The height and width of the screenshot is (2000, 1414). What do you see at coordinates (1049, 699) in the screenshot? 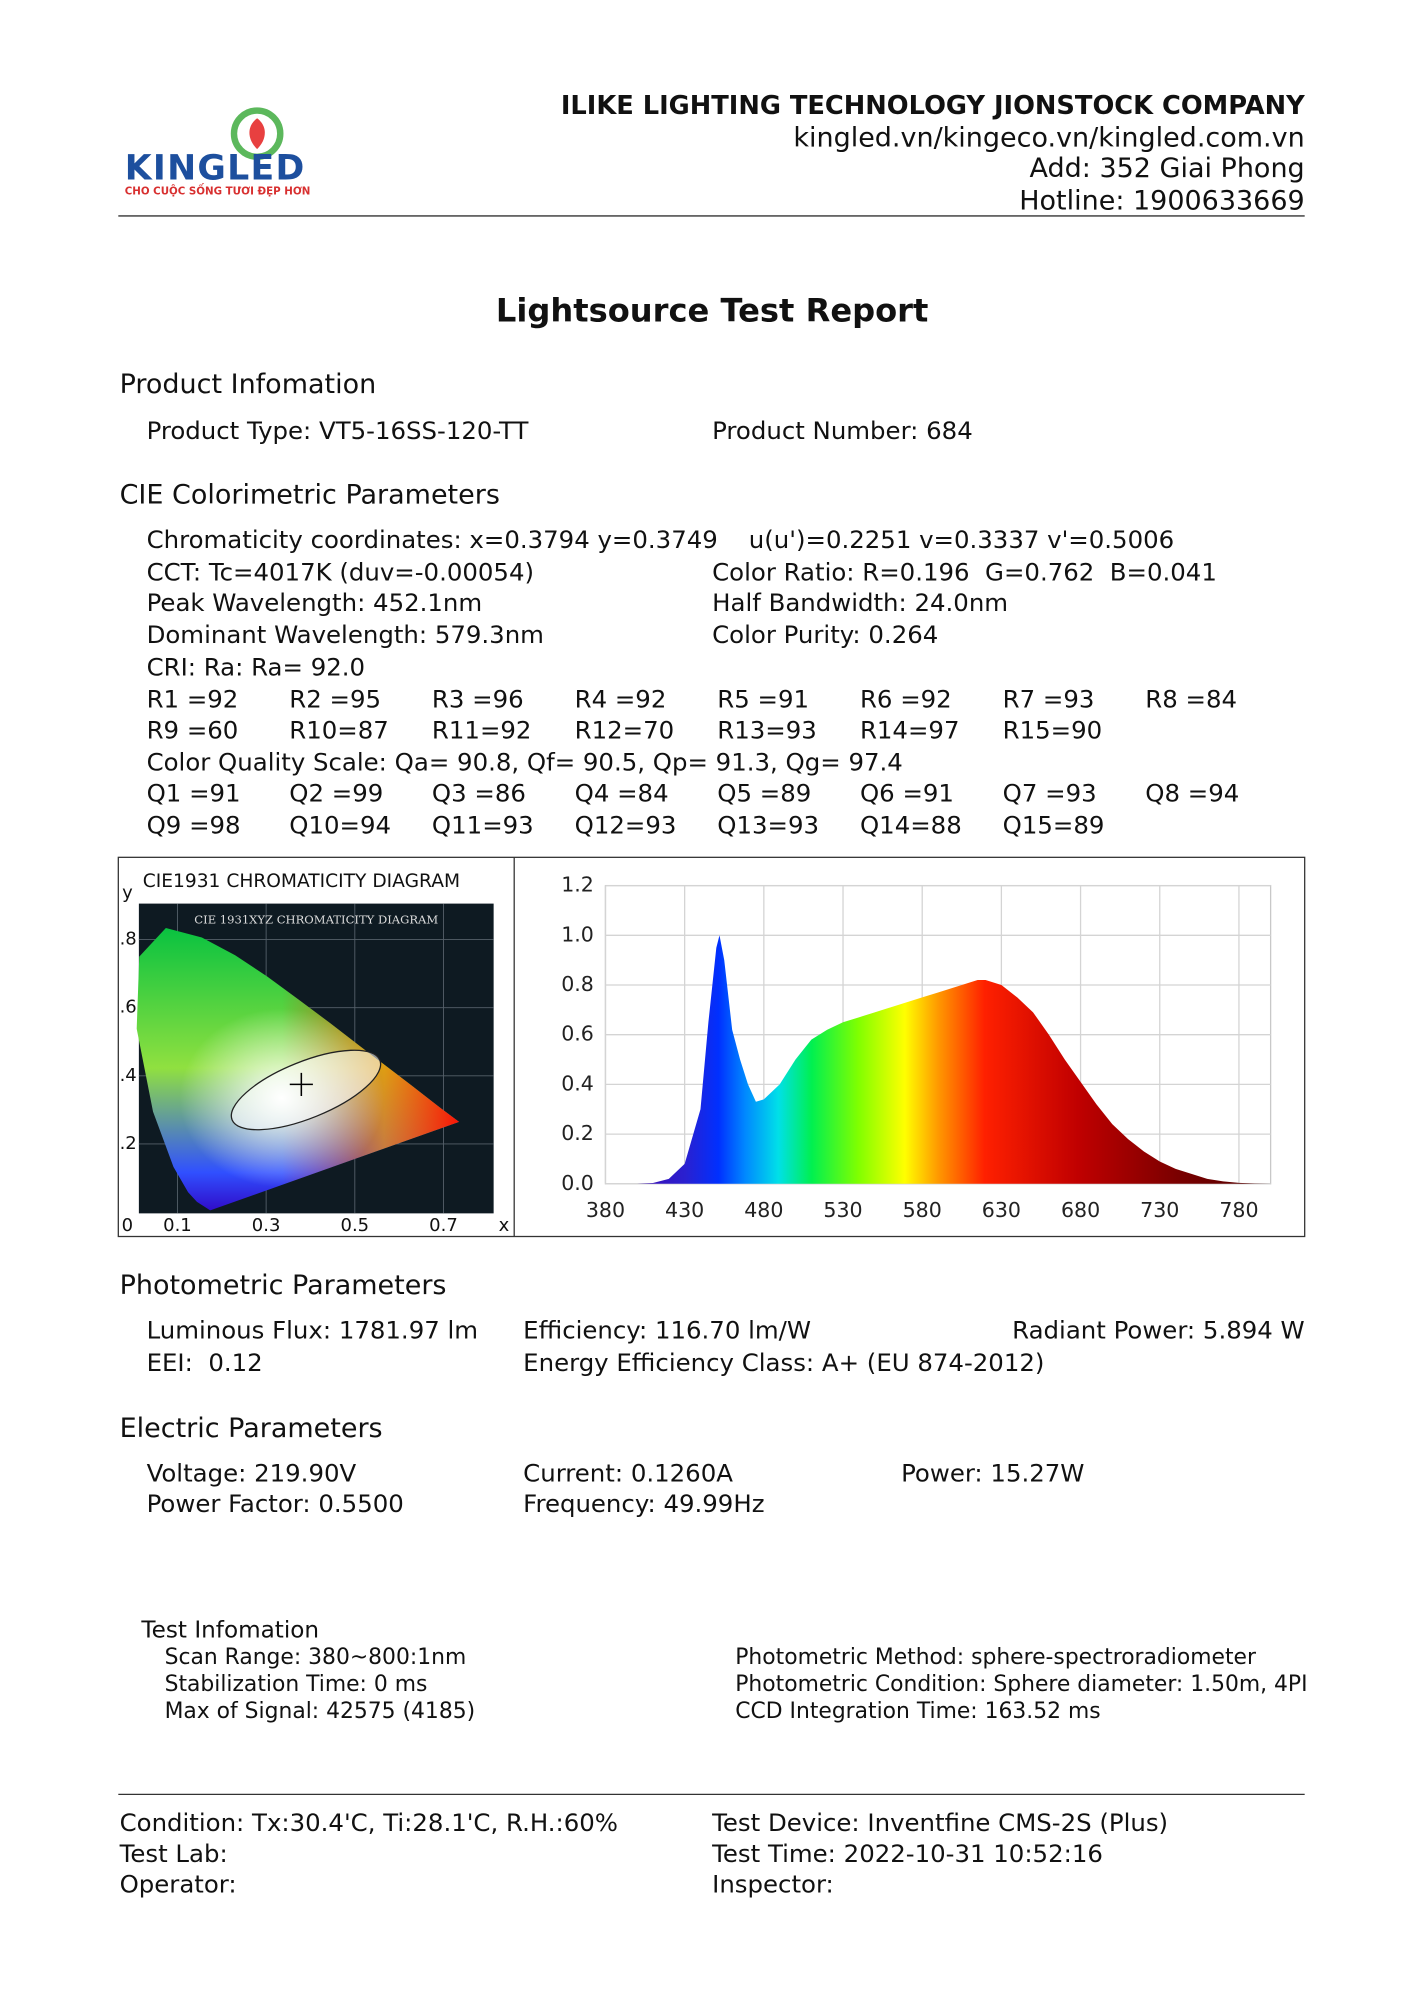
I see `index-value: R7 =93` at bounding box center [1049, 699].